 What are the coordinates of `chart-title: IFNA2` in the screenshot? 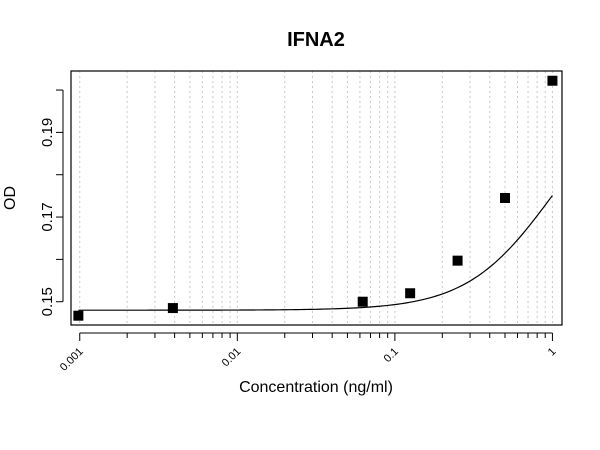 It's located at (316, 40).